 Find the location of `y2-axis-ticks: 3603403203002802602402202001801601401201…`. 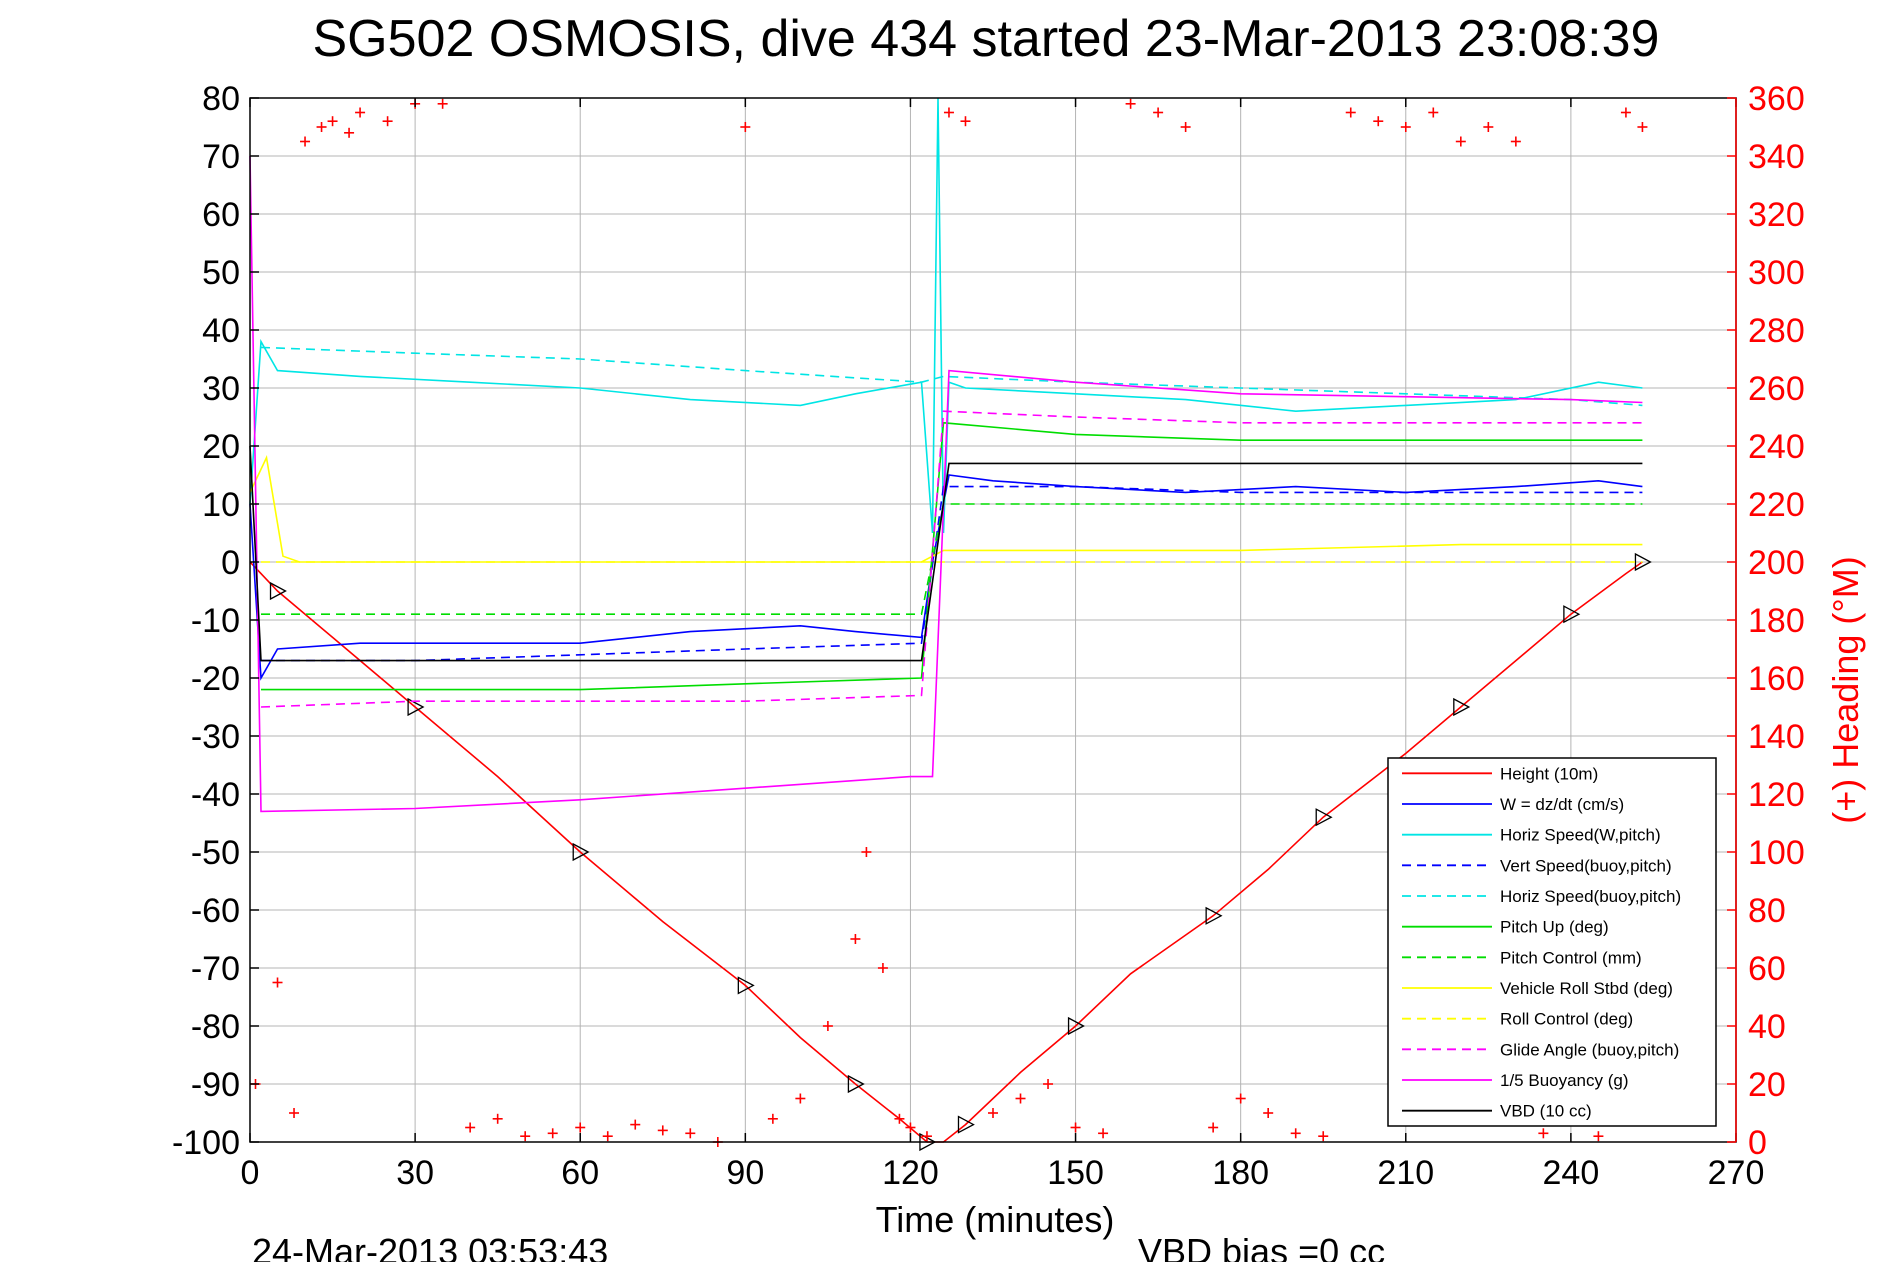

y2-axis-ticks: 3603403203002802602402202001801601401201… is located at coordinates (1766, 621).